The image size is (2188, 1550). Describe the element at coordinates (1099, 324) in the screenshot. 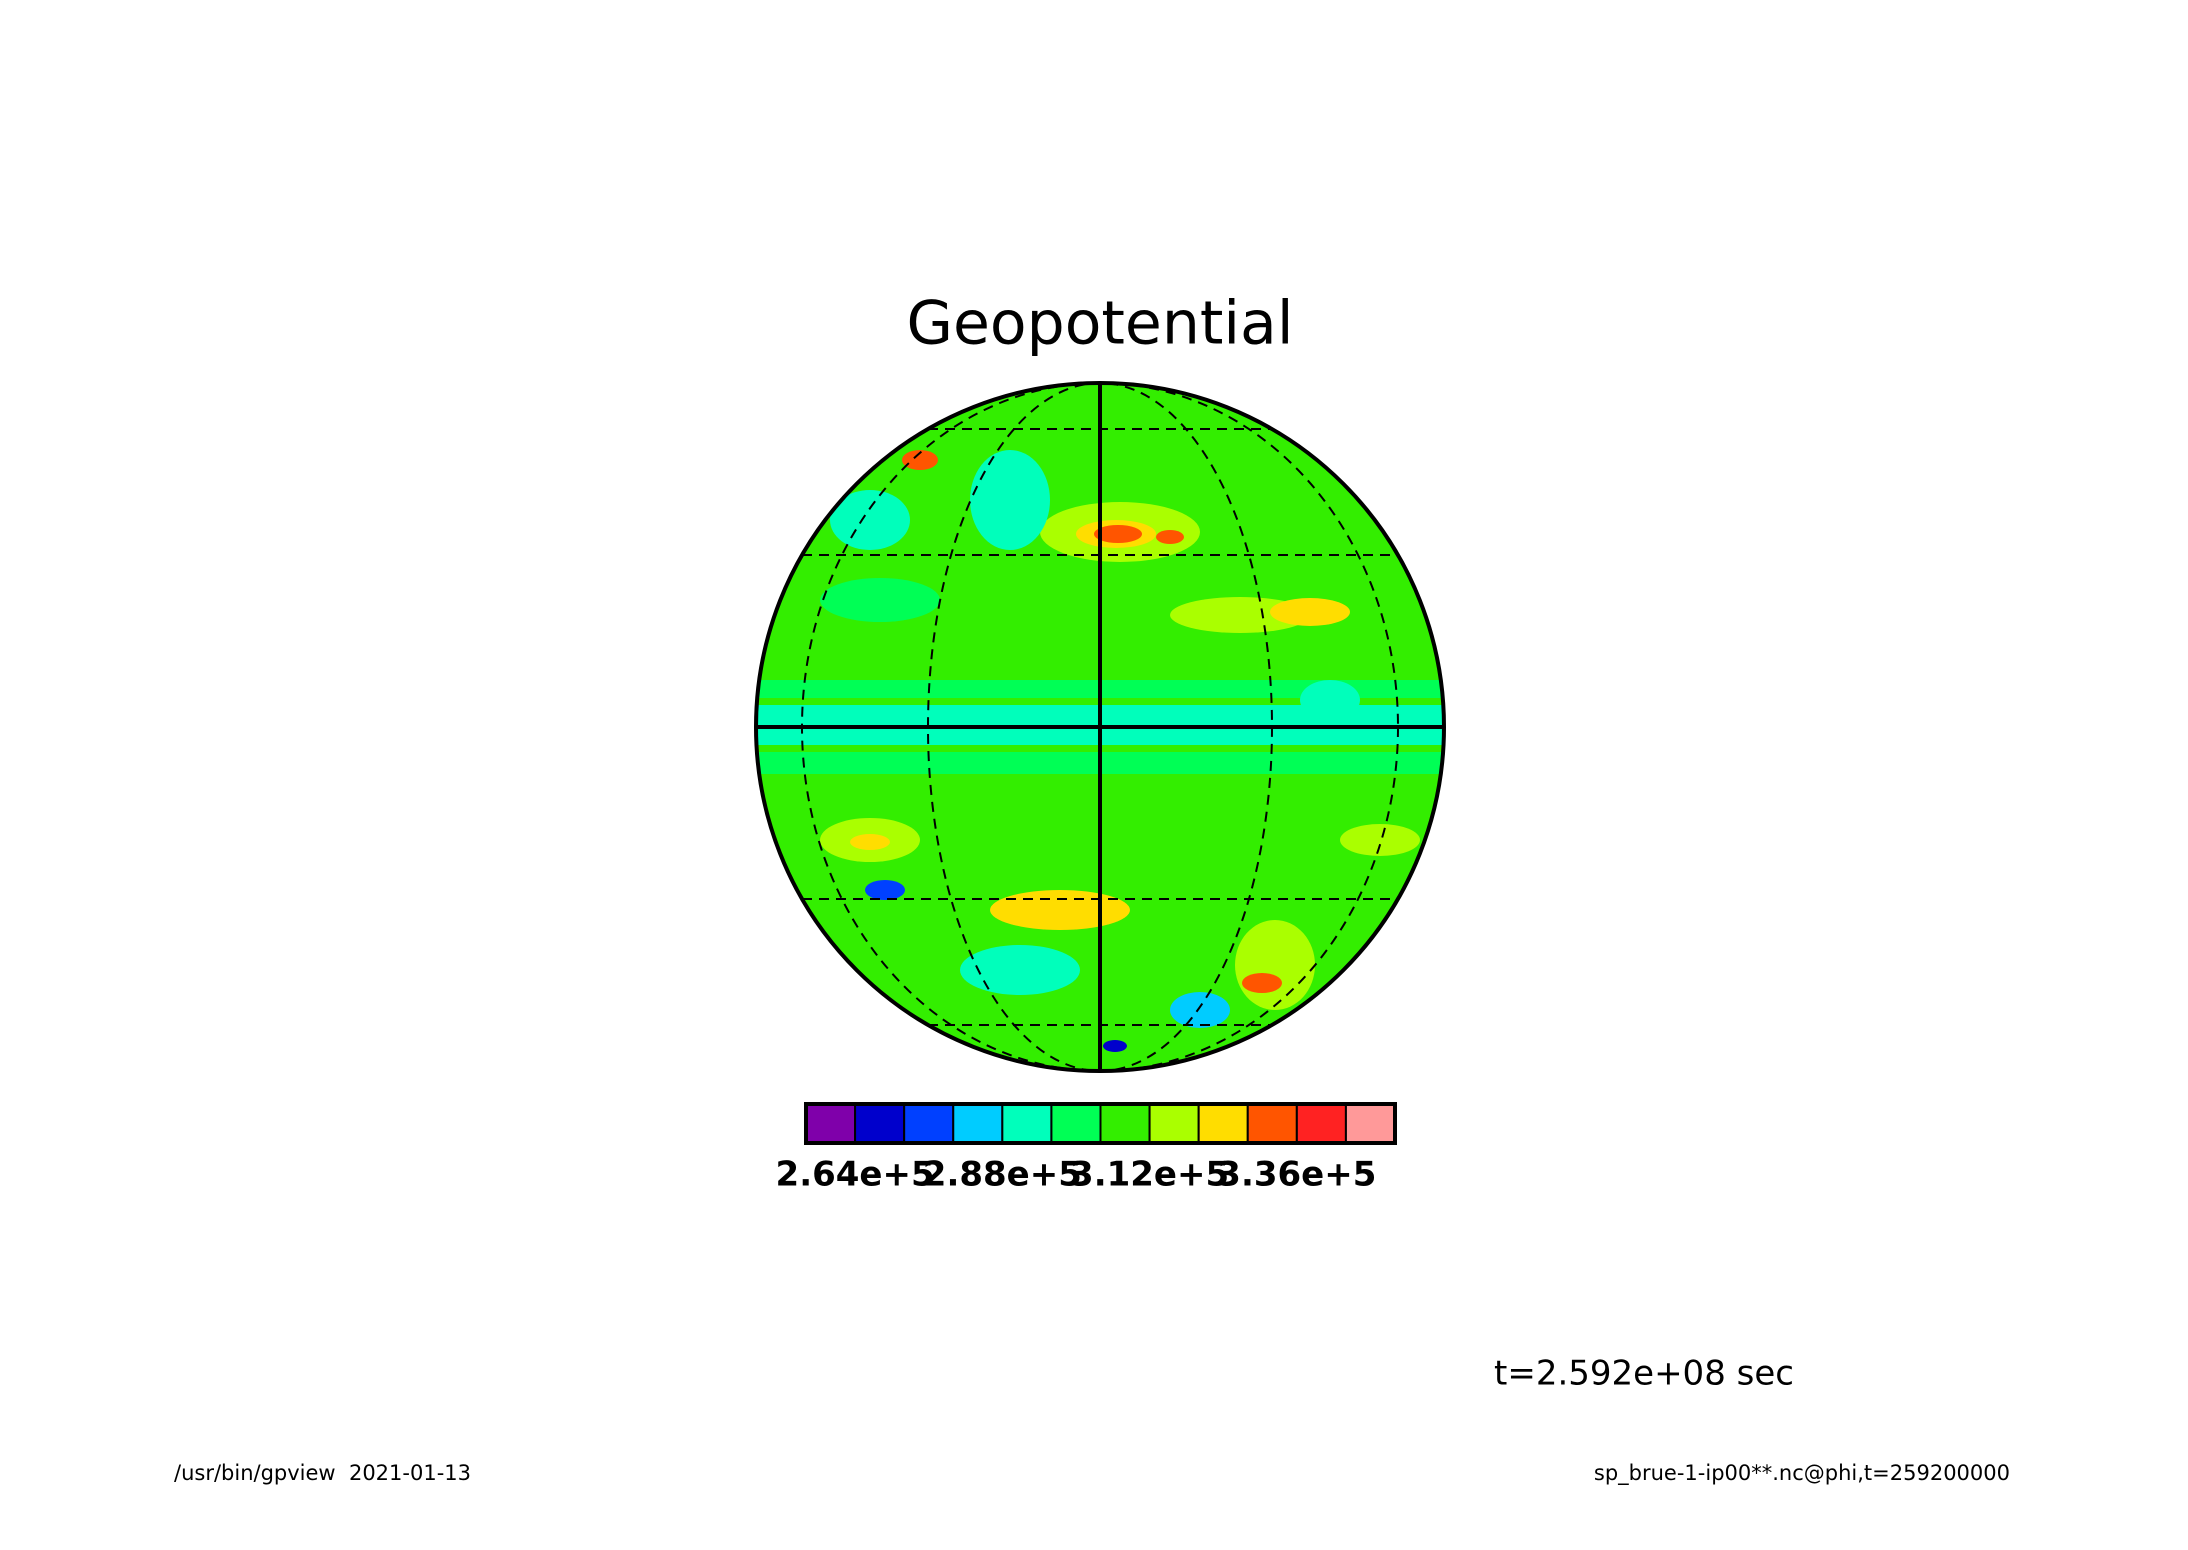

I see `chart-title: Geopotential` at that location.